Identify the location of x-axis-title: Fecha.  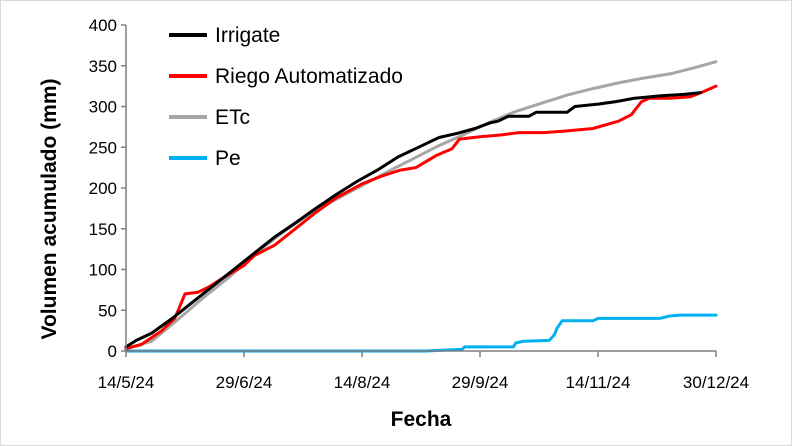
(421, 419).